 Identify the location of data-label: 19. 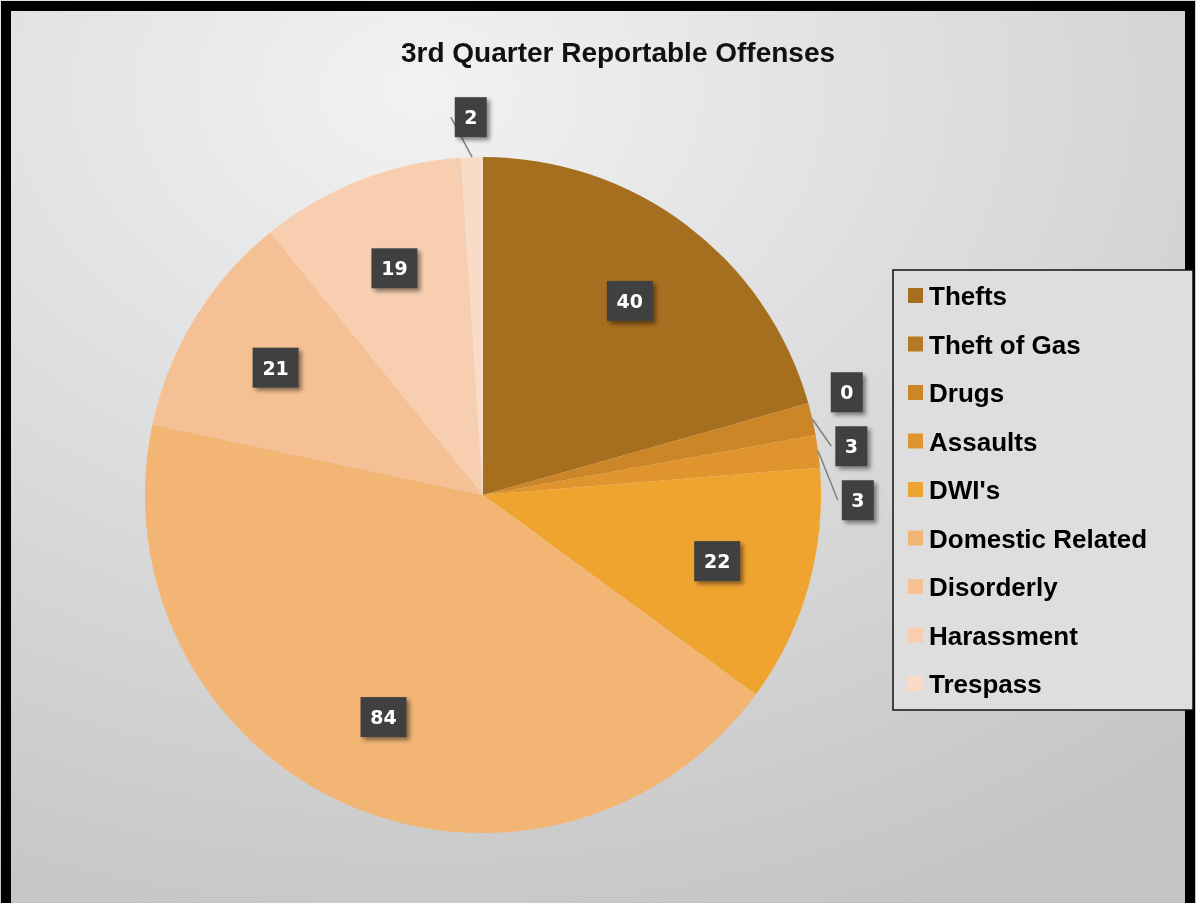
(394, 268).